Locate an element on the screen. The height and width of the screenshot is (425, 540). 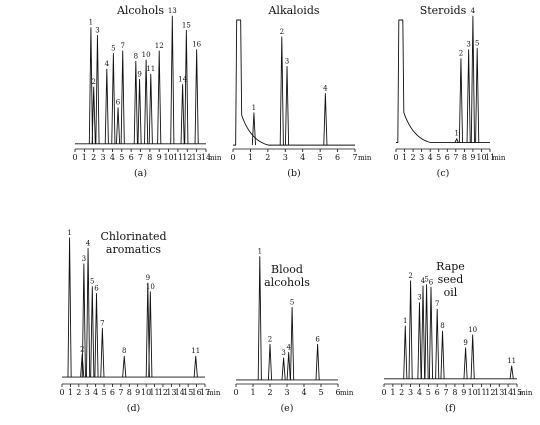
peak-label: 10 is located at coordinates (472, 330).